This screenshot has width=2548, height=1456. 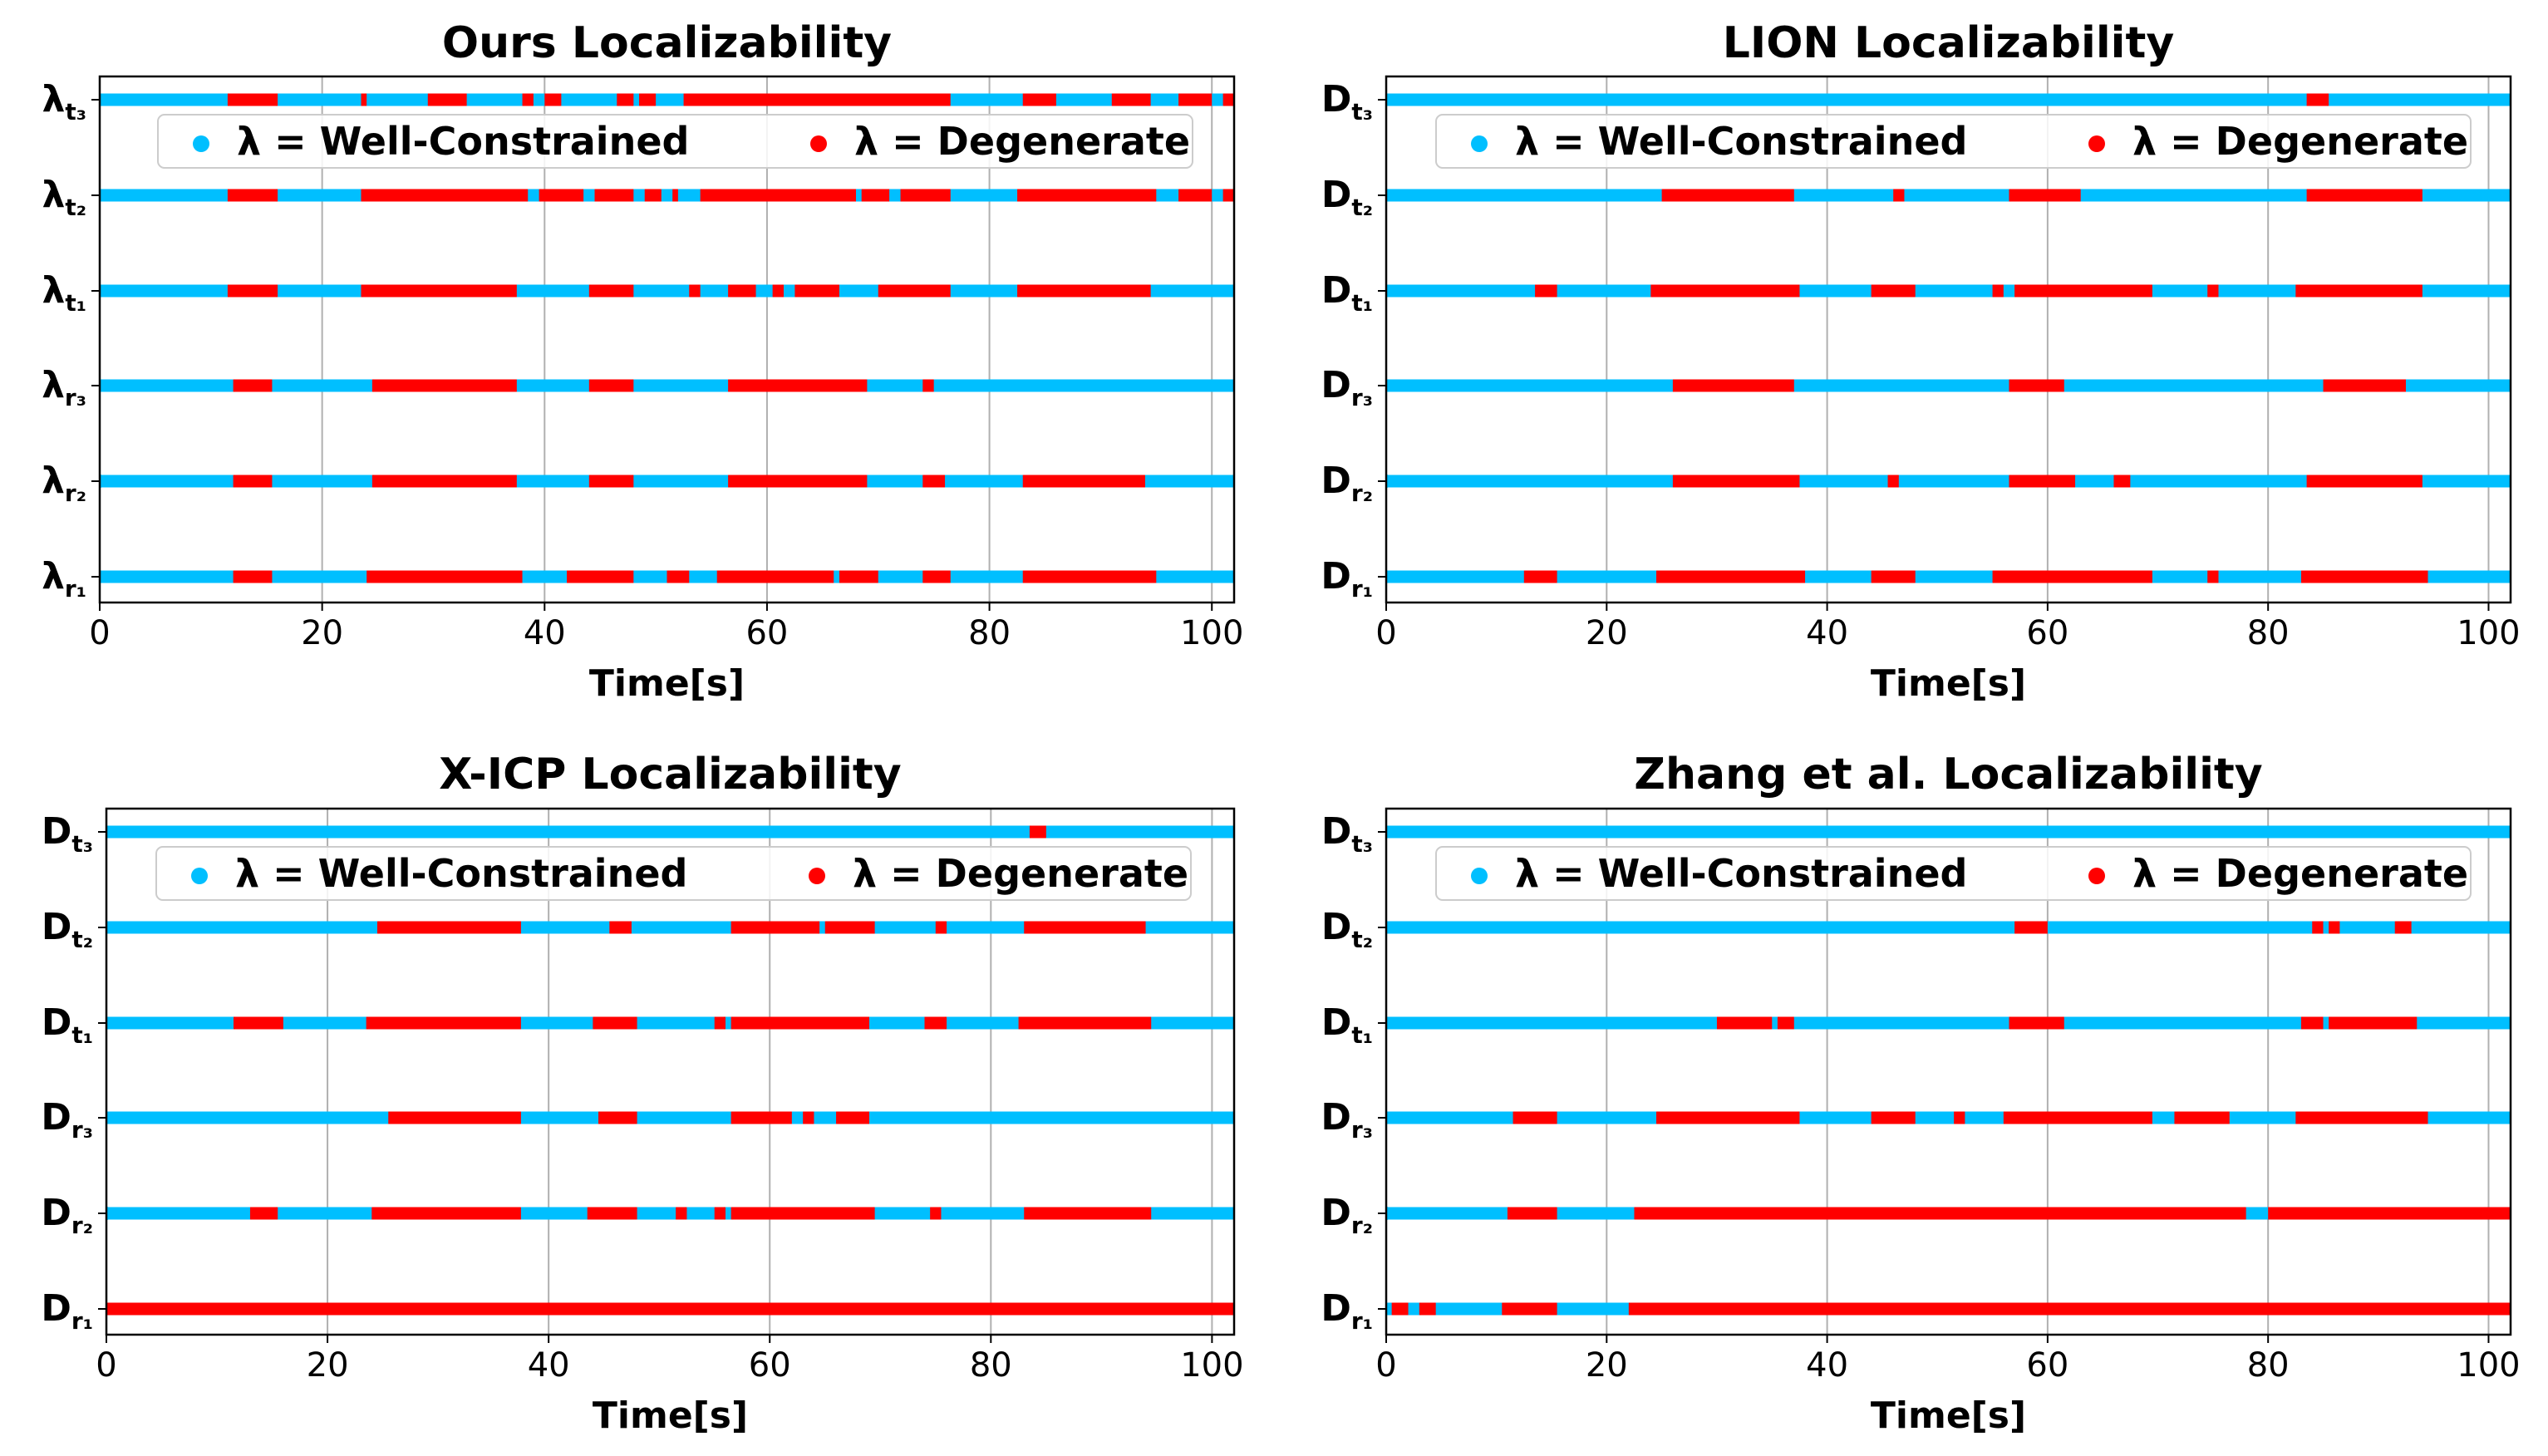 I want to click on panel-title: LION Localizability, so click(x=1949, y=43).